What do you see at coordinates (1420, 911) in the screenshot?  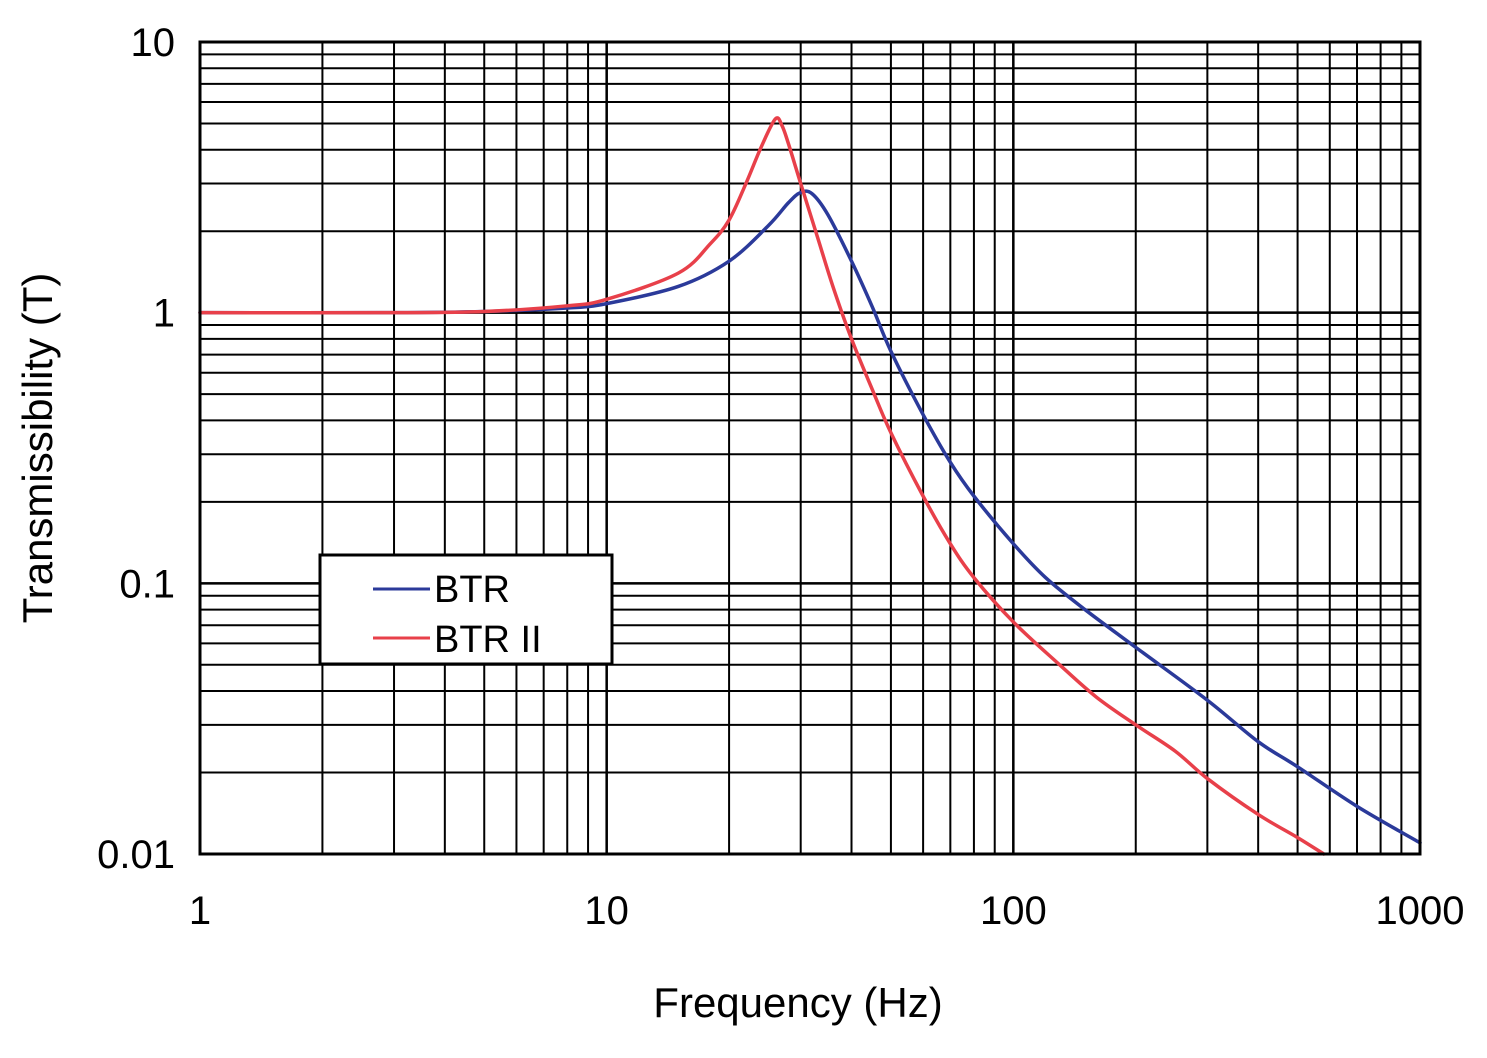 I see `x-tick-label: 1000` at bounding box center [1420, 911].